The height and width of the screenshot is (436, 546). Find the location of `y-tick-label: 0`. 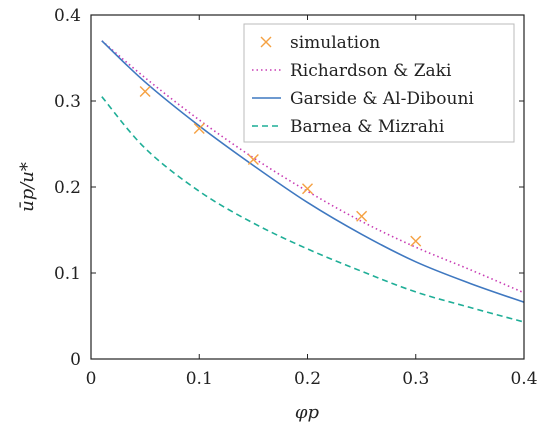

y-tick-label: 0 is located at coordinates (75, 360).